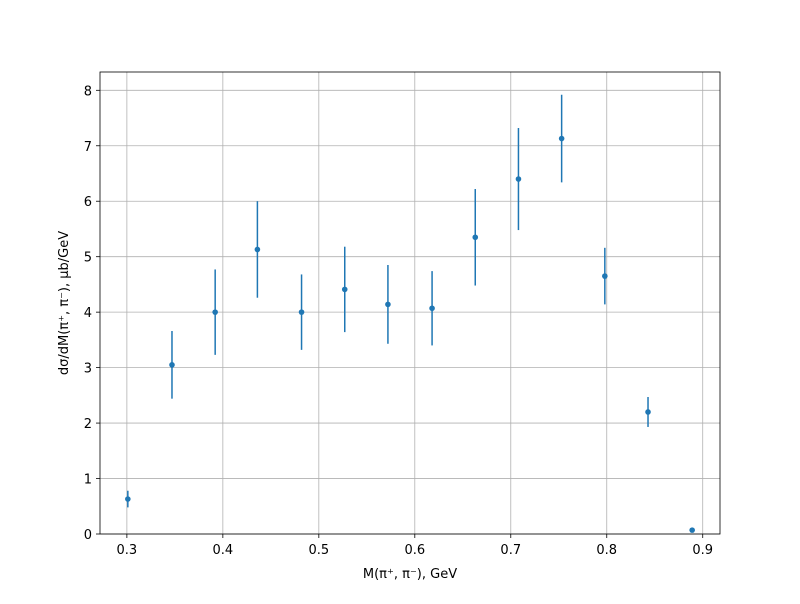  I want to click on x-tick-label: 0.5, so click(318, 550).